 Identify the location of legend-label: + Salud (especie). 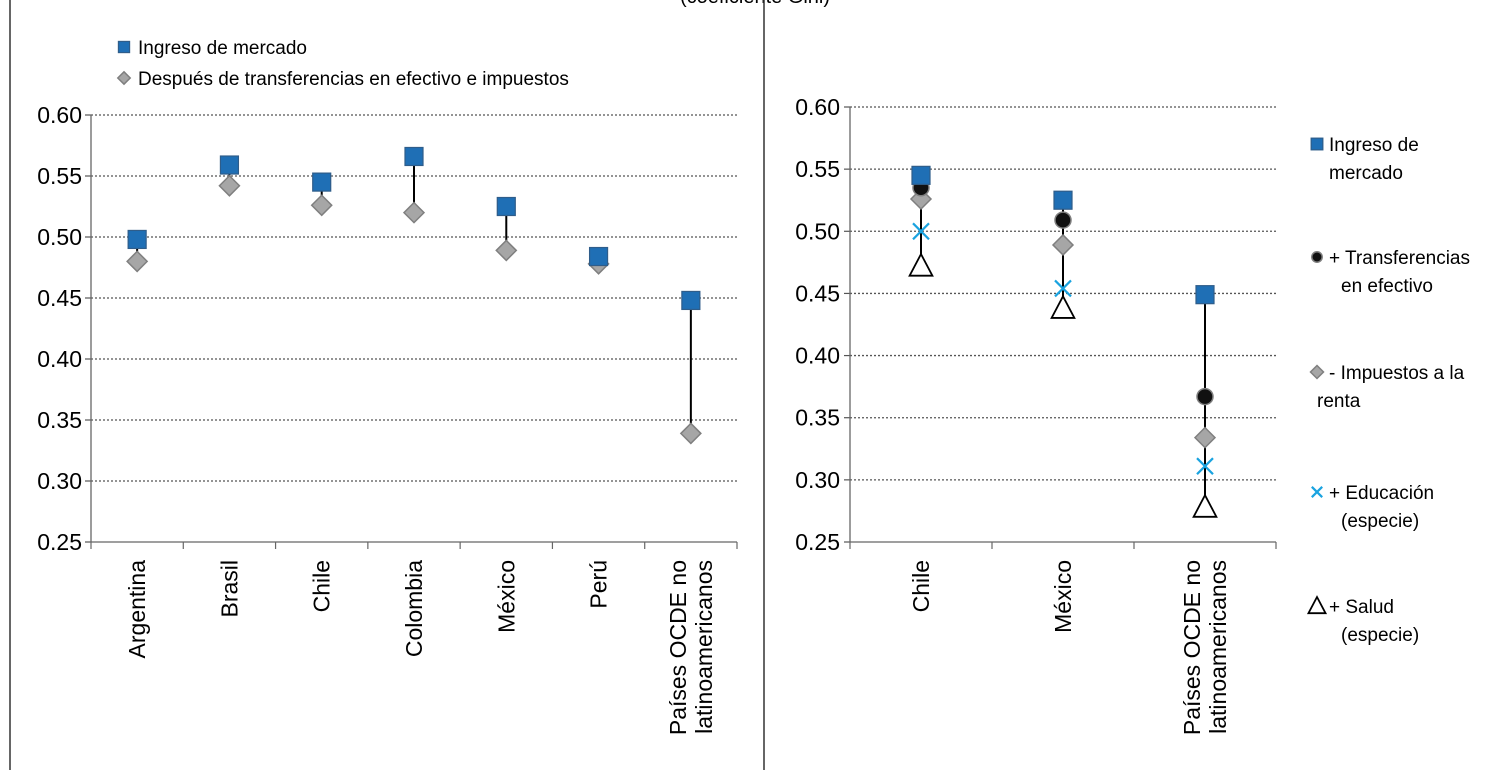
(1374, 621).